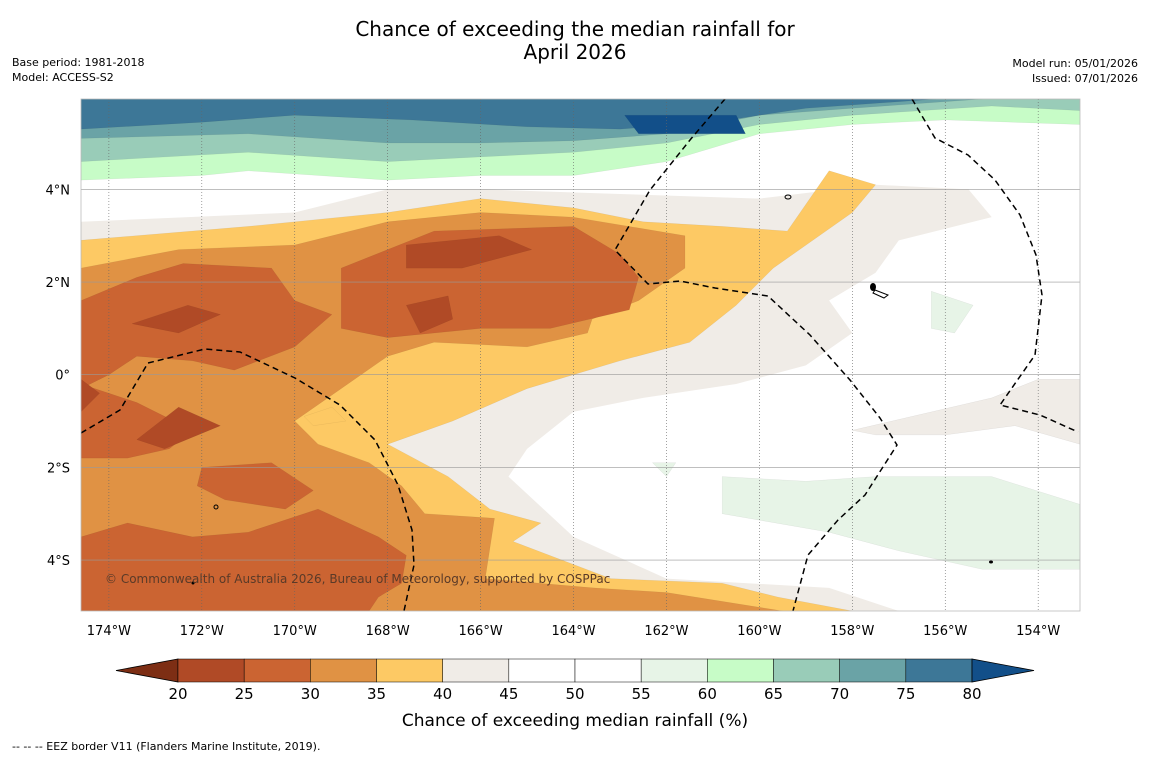  Describe the element at coordinates (58, 561) in the screenshot. I see `y-tick-label: 4°S` at that location.